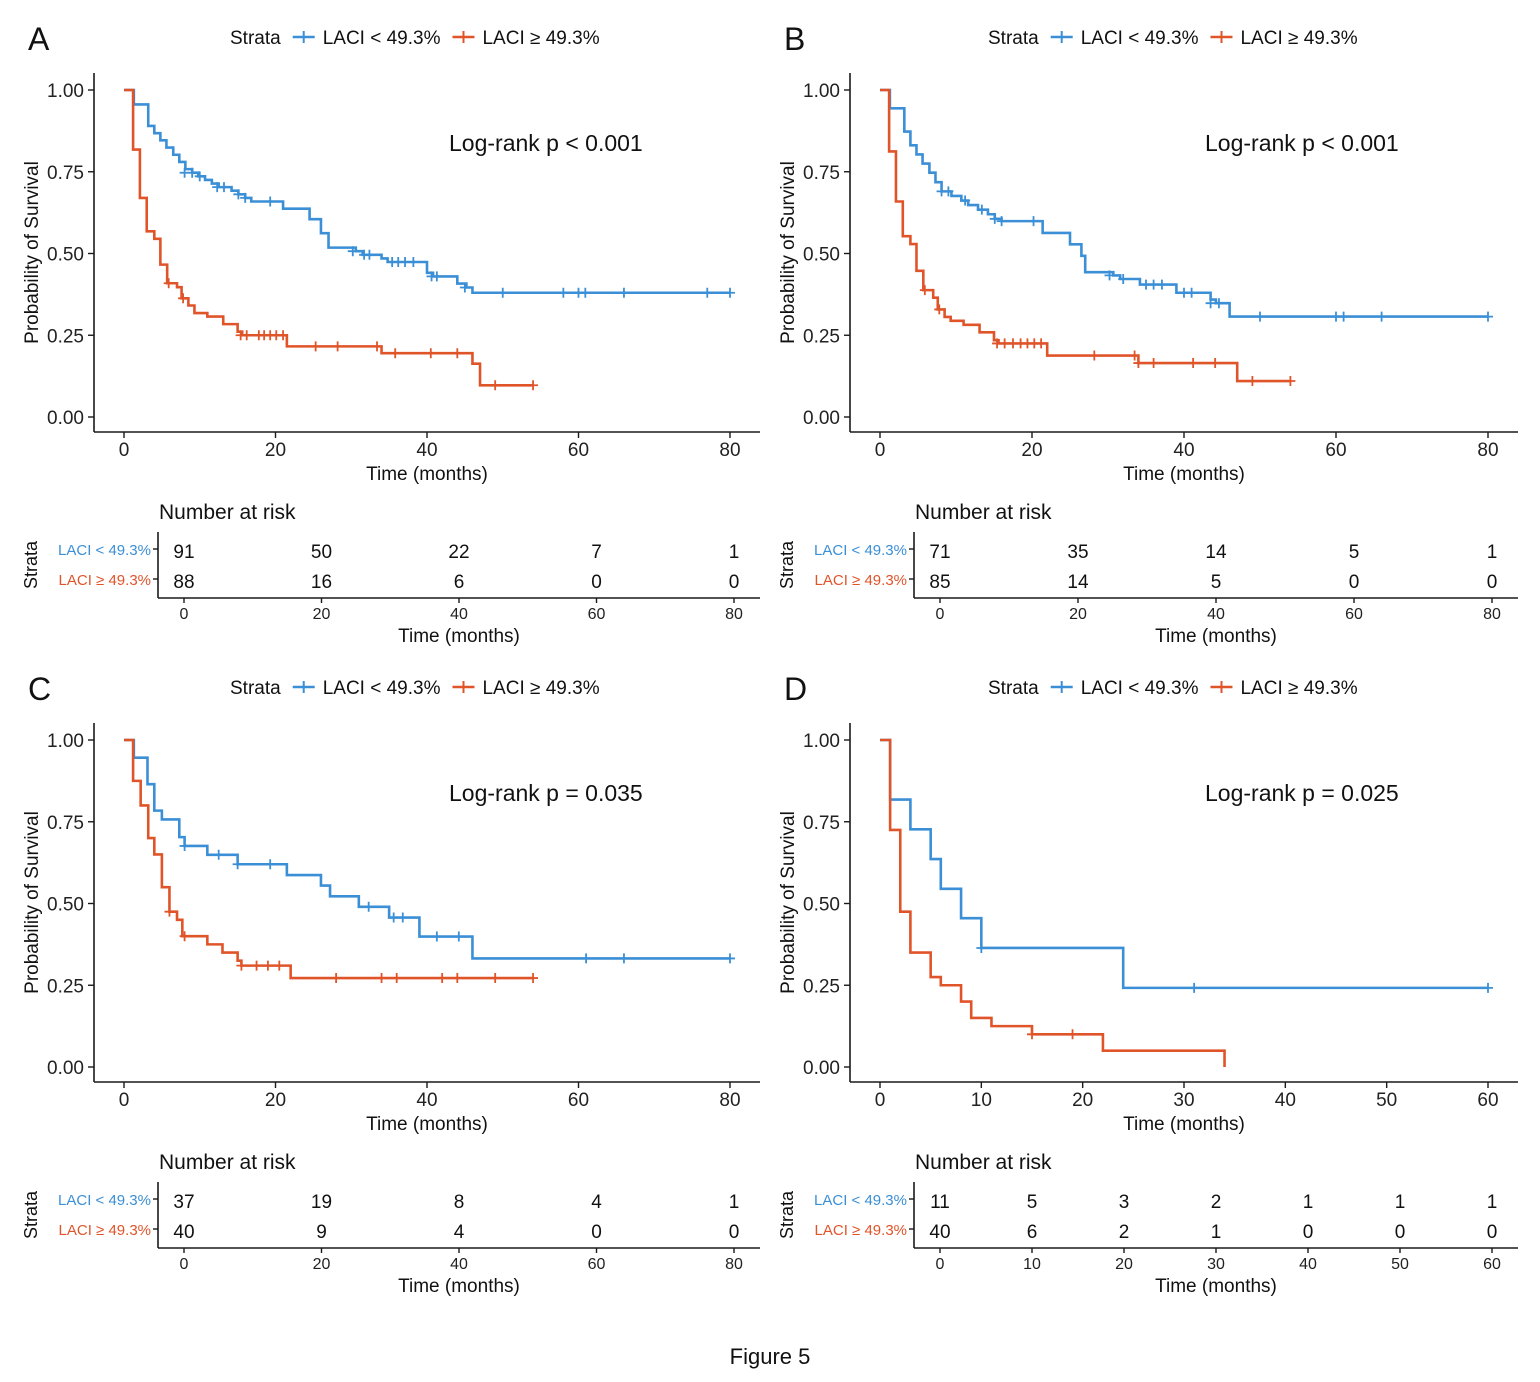 The width and height of the screenshot is (1540, 1382). Describe the element at coordinates (427, 849) in the screenshot. I see `survival-curve-low` at that location.